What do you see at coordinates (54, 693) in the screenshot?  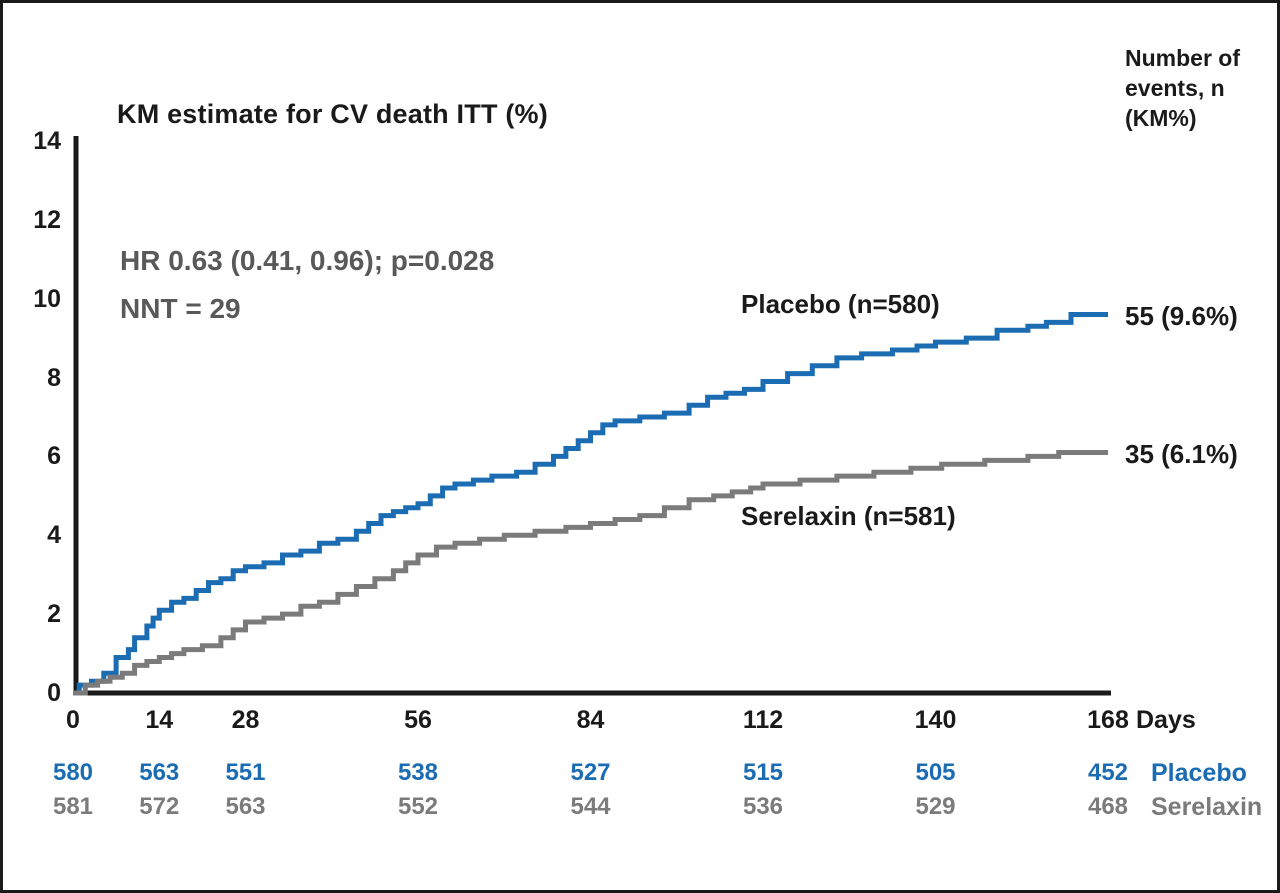 I see `y-tick-label: 0` at bounding box center [54, 693].